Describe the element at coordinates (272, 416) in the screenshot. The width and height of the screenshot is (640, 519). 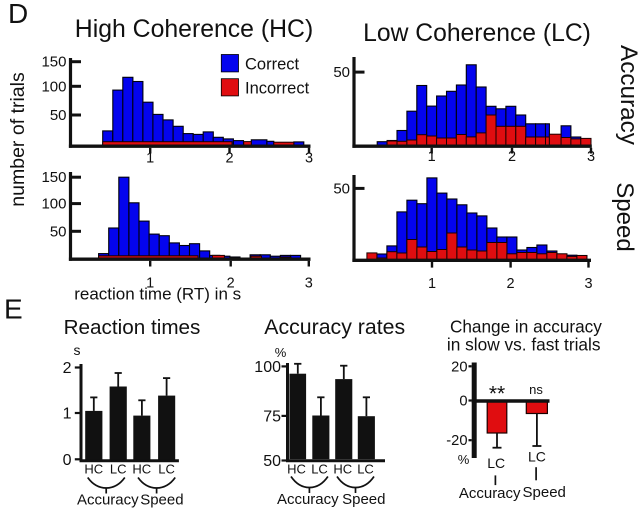
I see `svg-text: 75` at that location.